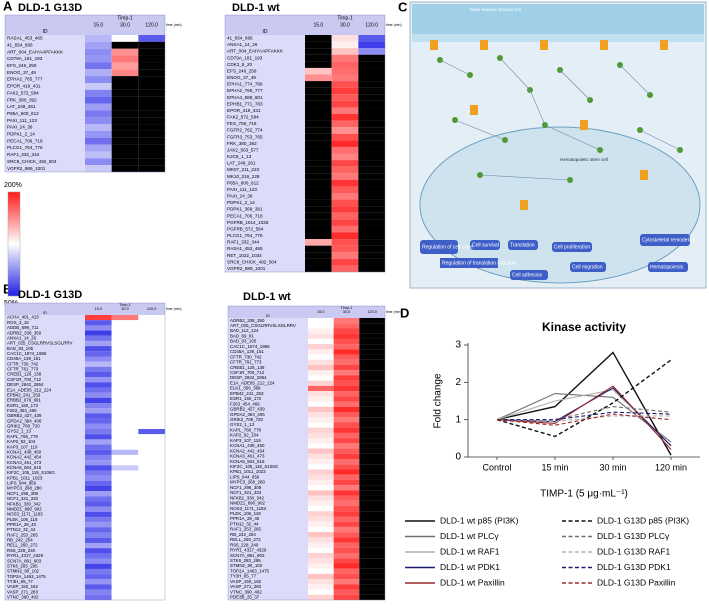 The width and height of the screenshot is (709, 608). Describe the element at coordinates (247, 351) in the screenshot. I see `row-label: CD45A_139_151` at that location.